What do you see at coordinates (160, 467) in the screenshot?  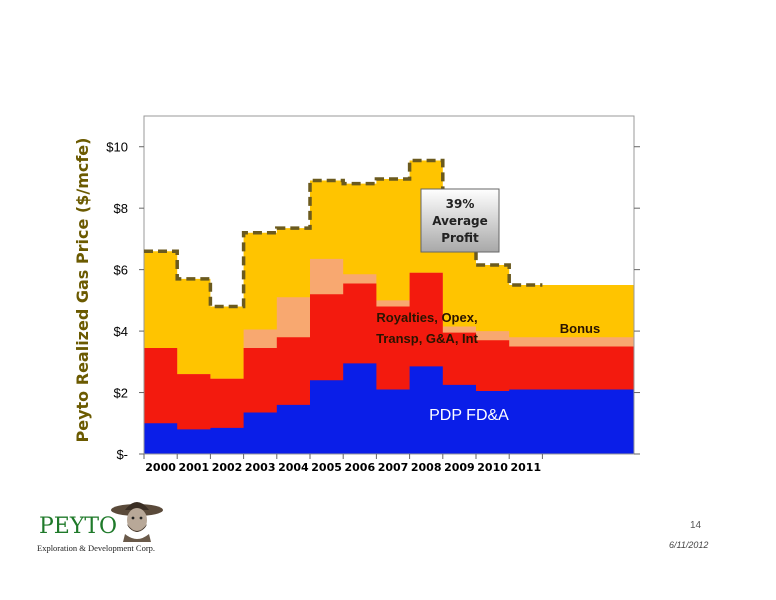 I see `x-tick-label: 2000` at bounding box center [160, 467].